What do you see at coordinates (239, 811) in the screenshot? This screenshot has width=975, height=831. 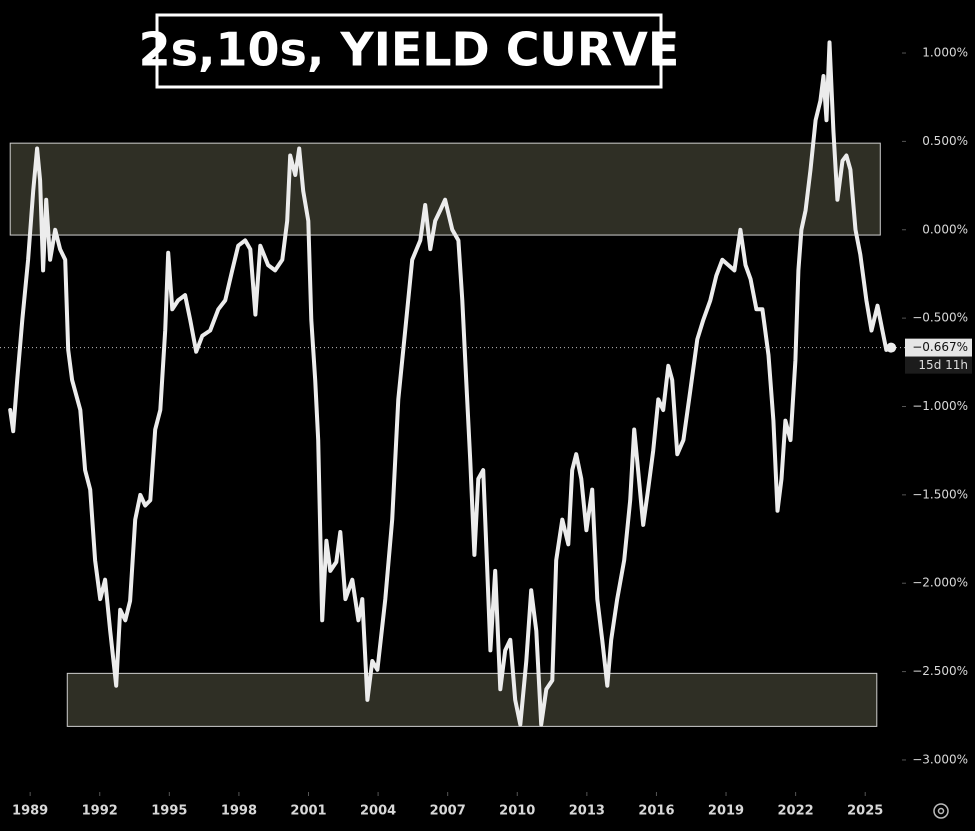 I see `x-tick-label: 1998` at bounding box center [239, 811].